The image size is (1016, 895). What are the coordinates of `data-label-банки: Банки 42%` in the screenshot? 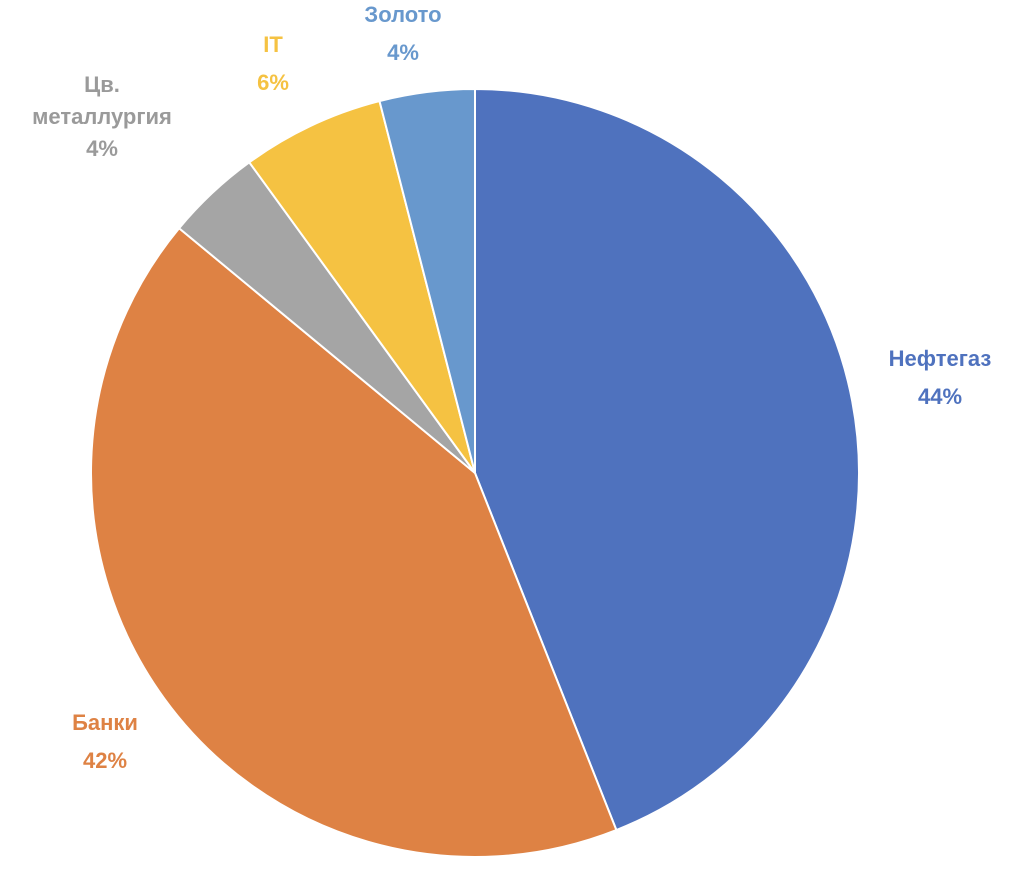 It's located at (105, 741).